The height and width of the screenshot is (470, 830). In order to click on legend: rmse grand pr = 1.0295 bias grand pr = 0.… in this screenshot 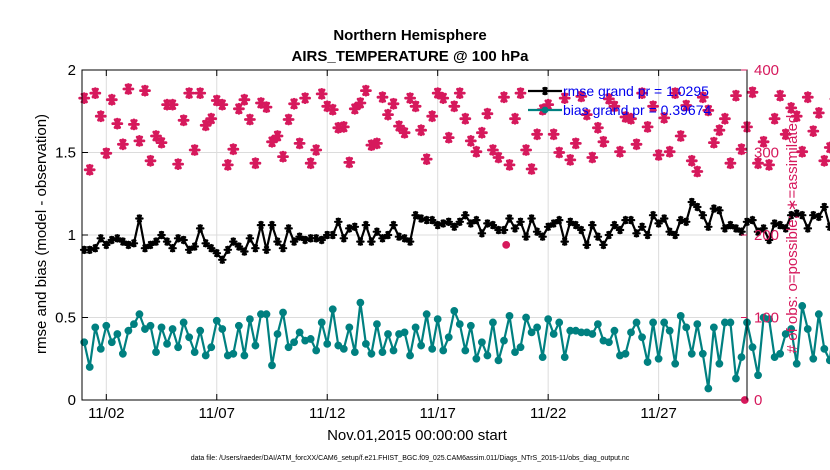, I will do `click(619, 100)`.